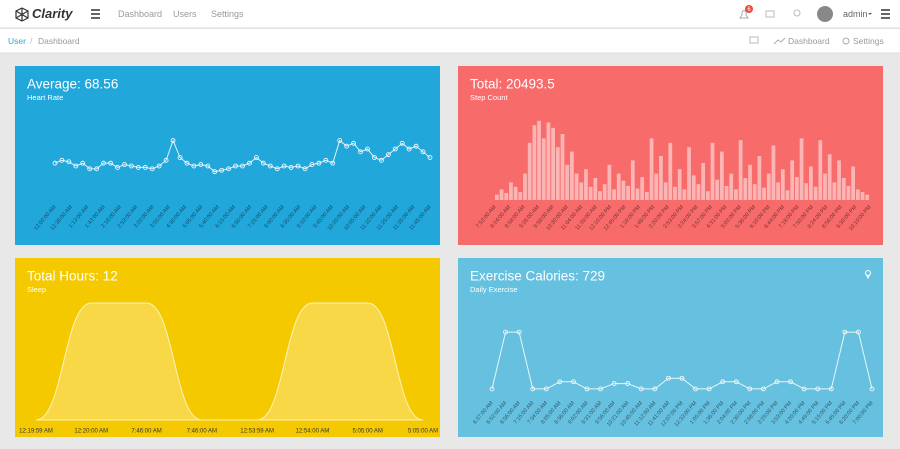  I want to click on avatar, so click(825, 14).